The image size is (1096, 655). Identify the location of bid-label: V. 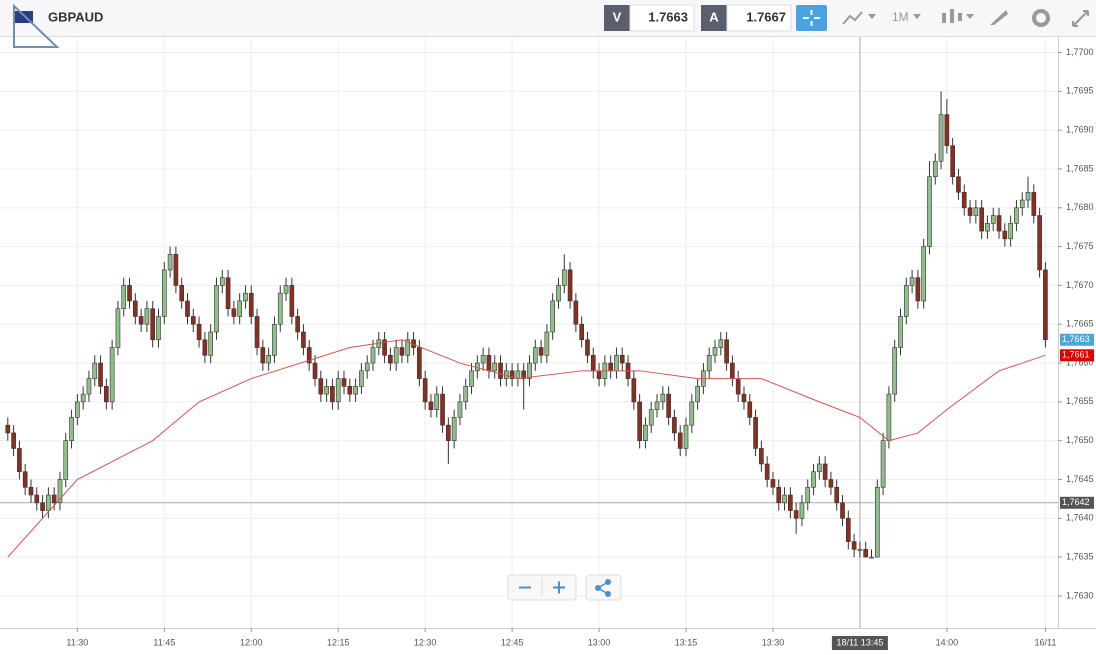
(617, 16).